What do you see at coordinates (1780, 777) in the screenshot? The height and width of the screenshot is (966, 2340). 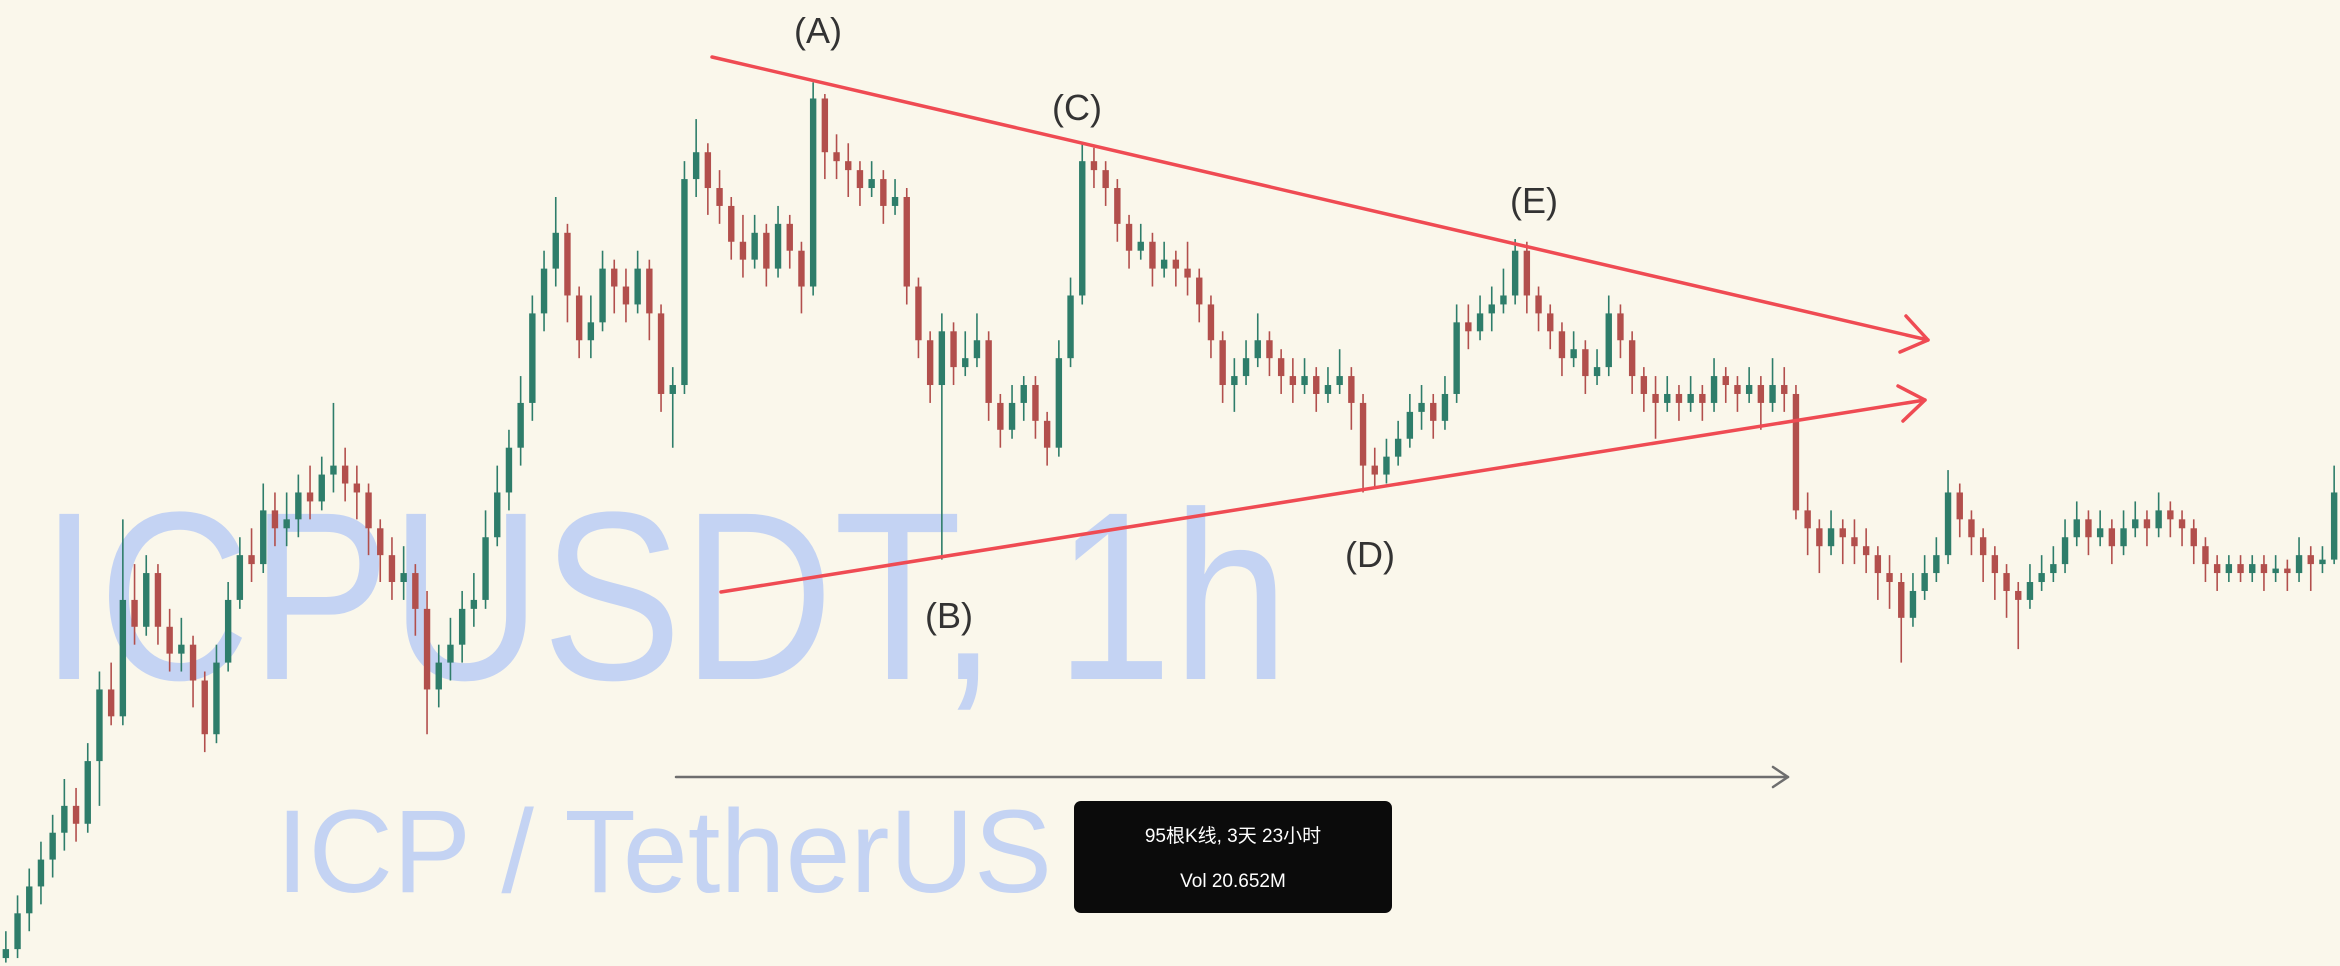 I see `measure-arrowhead` at bounding box center [1780, 777].